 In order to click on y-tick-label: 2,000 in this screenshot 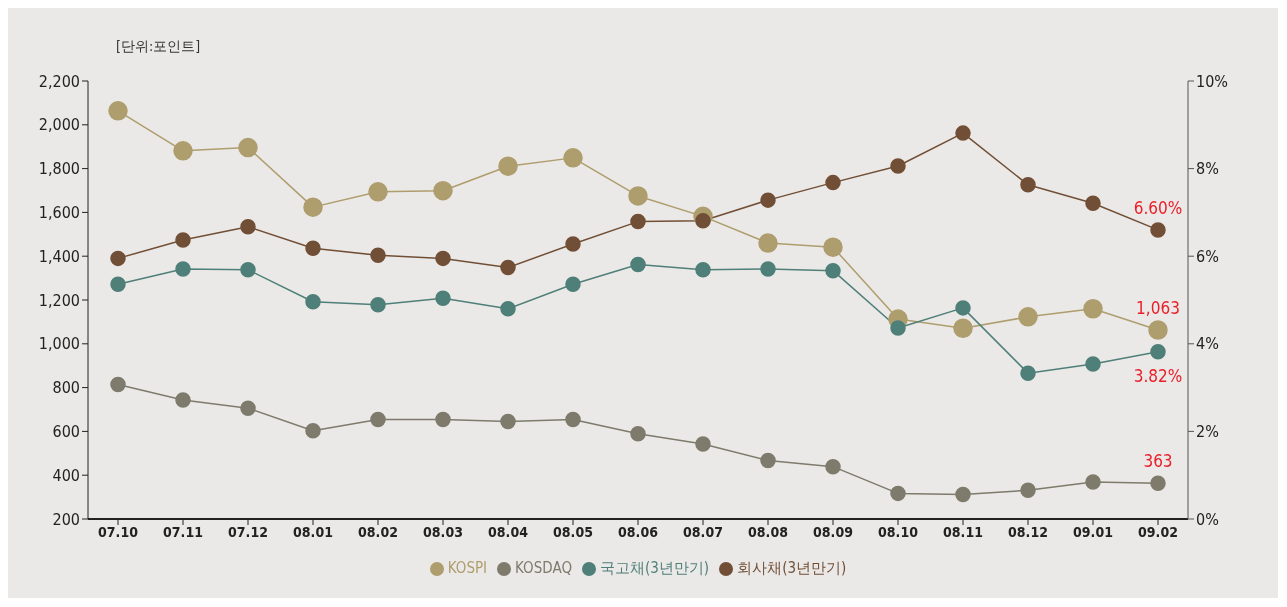, I will do `click(59, 125)`.